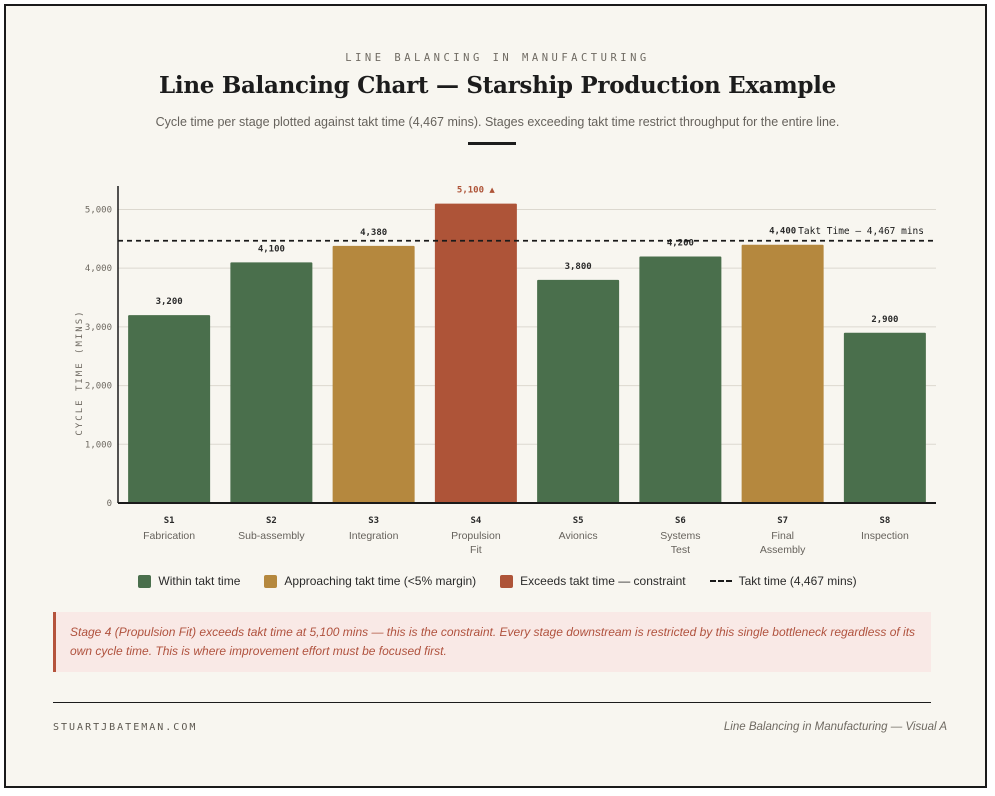  Describe the element at coordinates (507, 581) in the screenshot. I see `legend-swatch-exceeds` at that location.